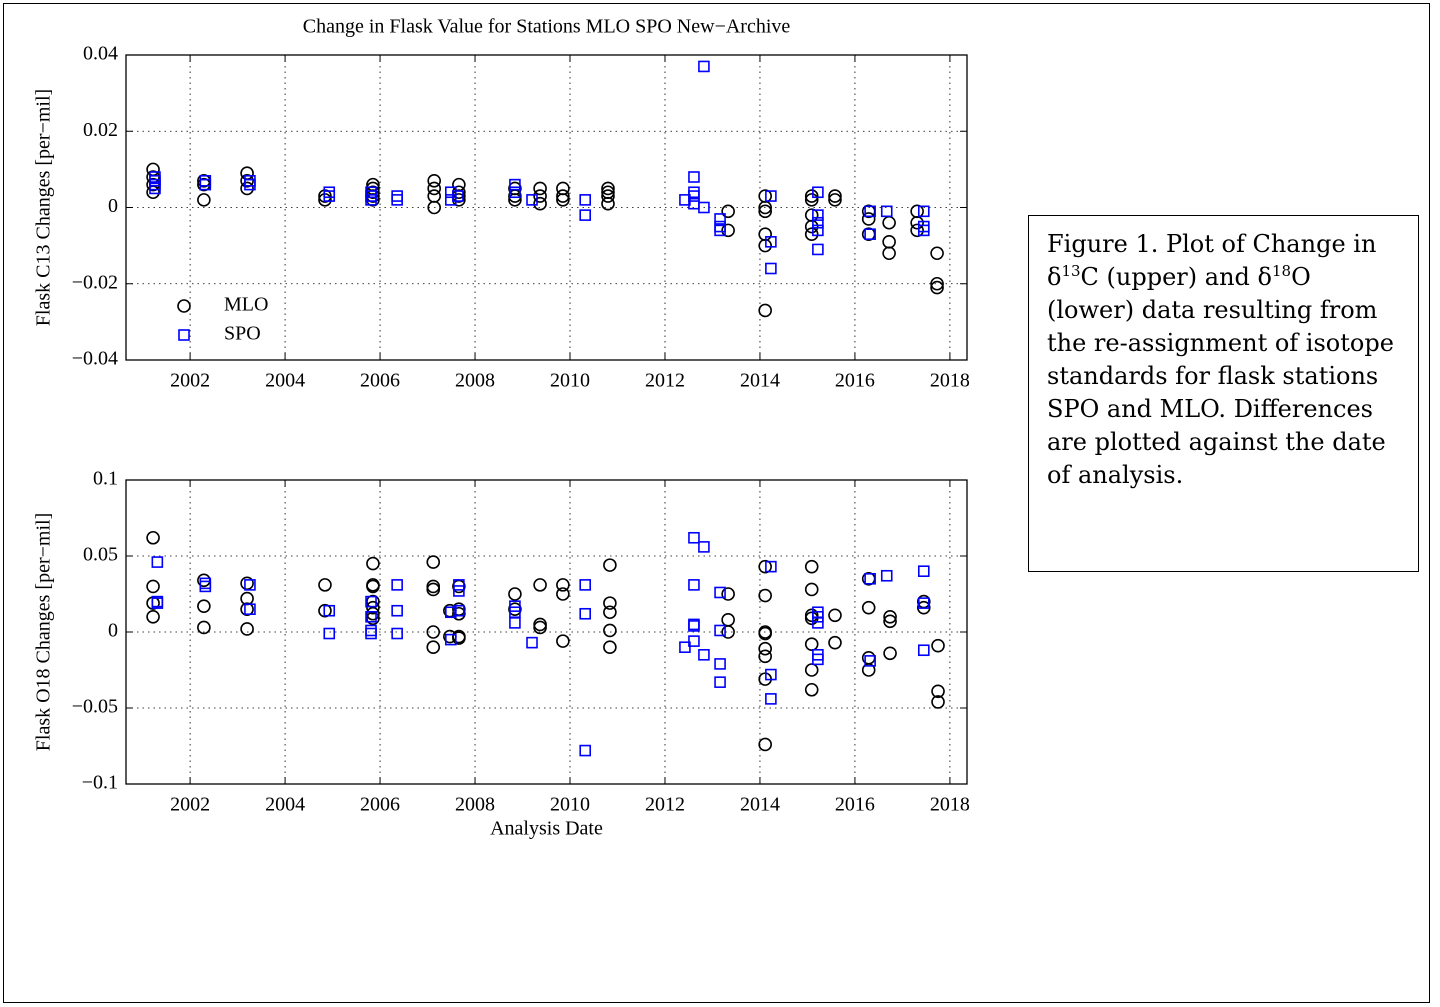 The image size is (1440, 1007). Describe the element at coordinates (242, 334) in the screenshot. I see `legend-label: SPO` at that location.